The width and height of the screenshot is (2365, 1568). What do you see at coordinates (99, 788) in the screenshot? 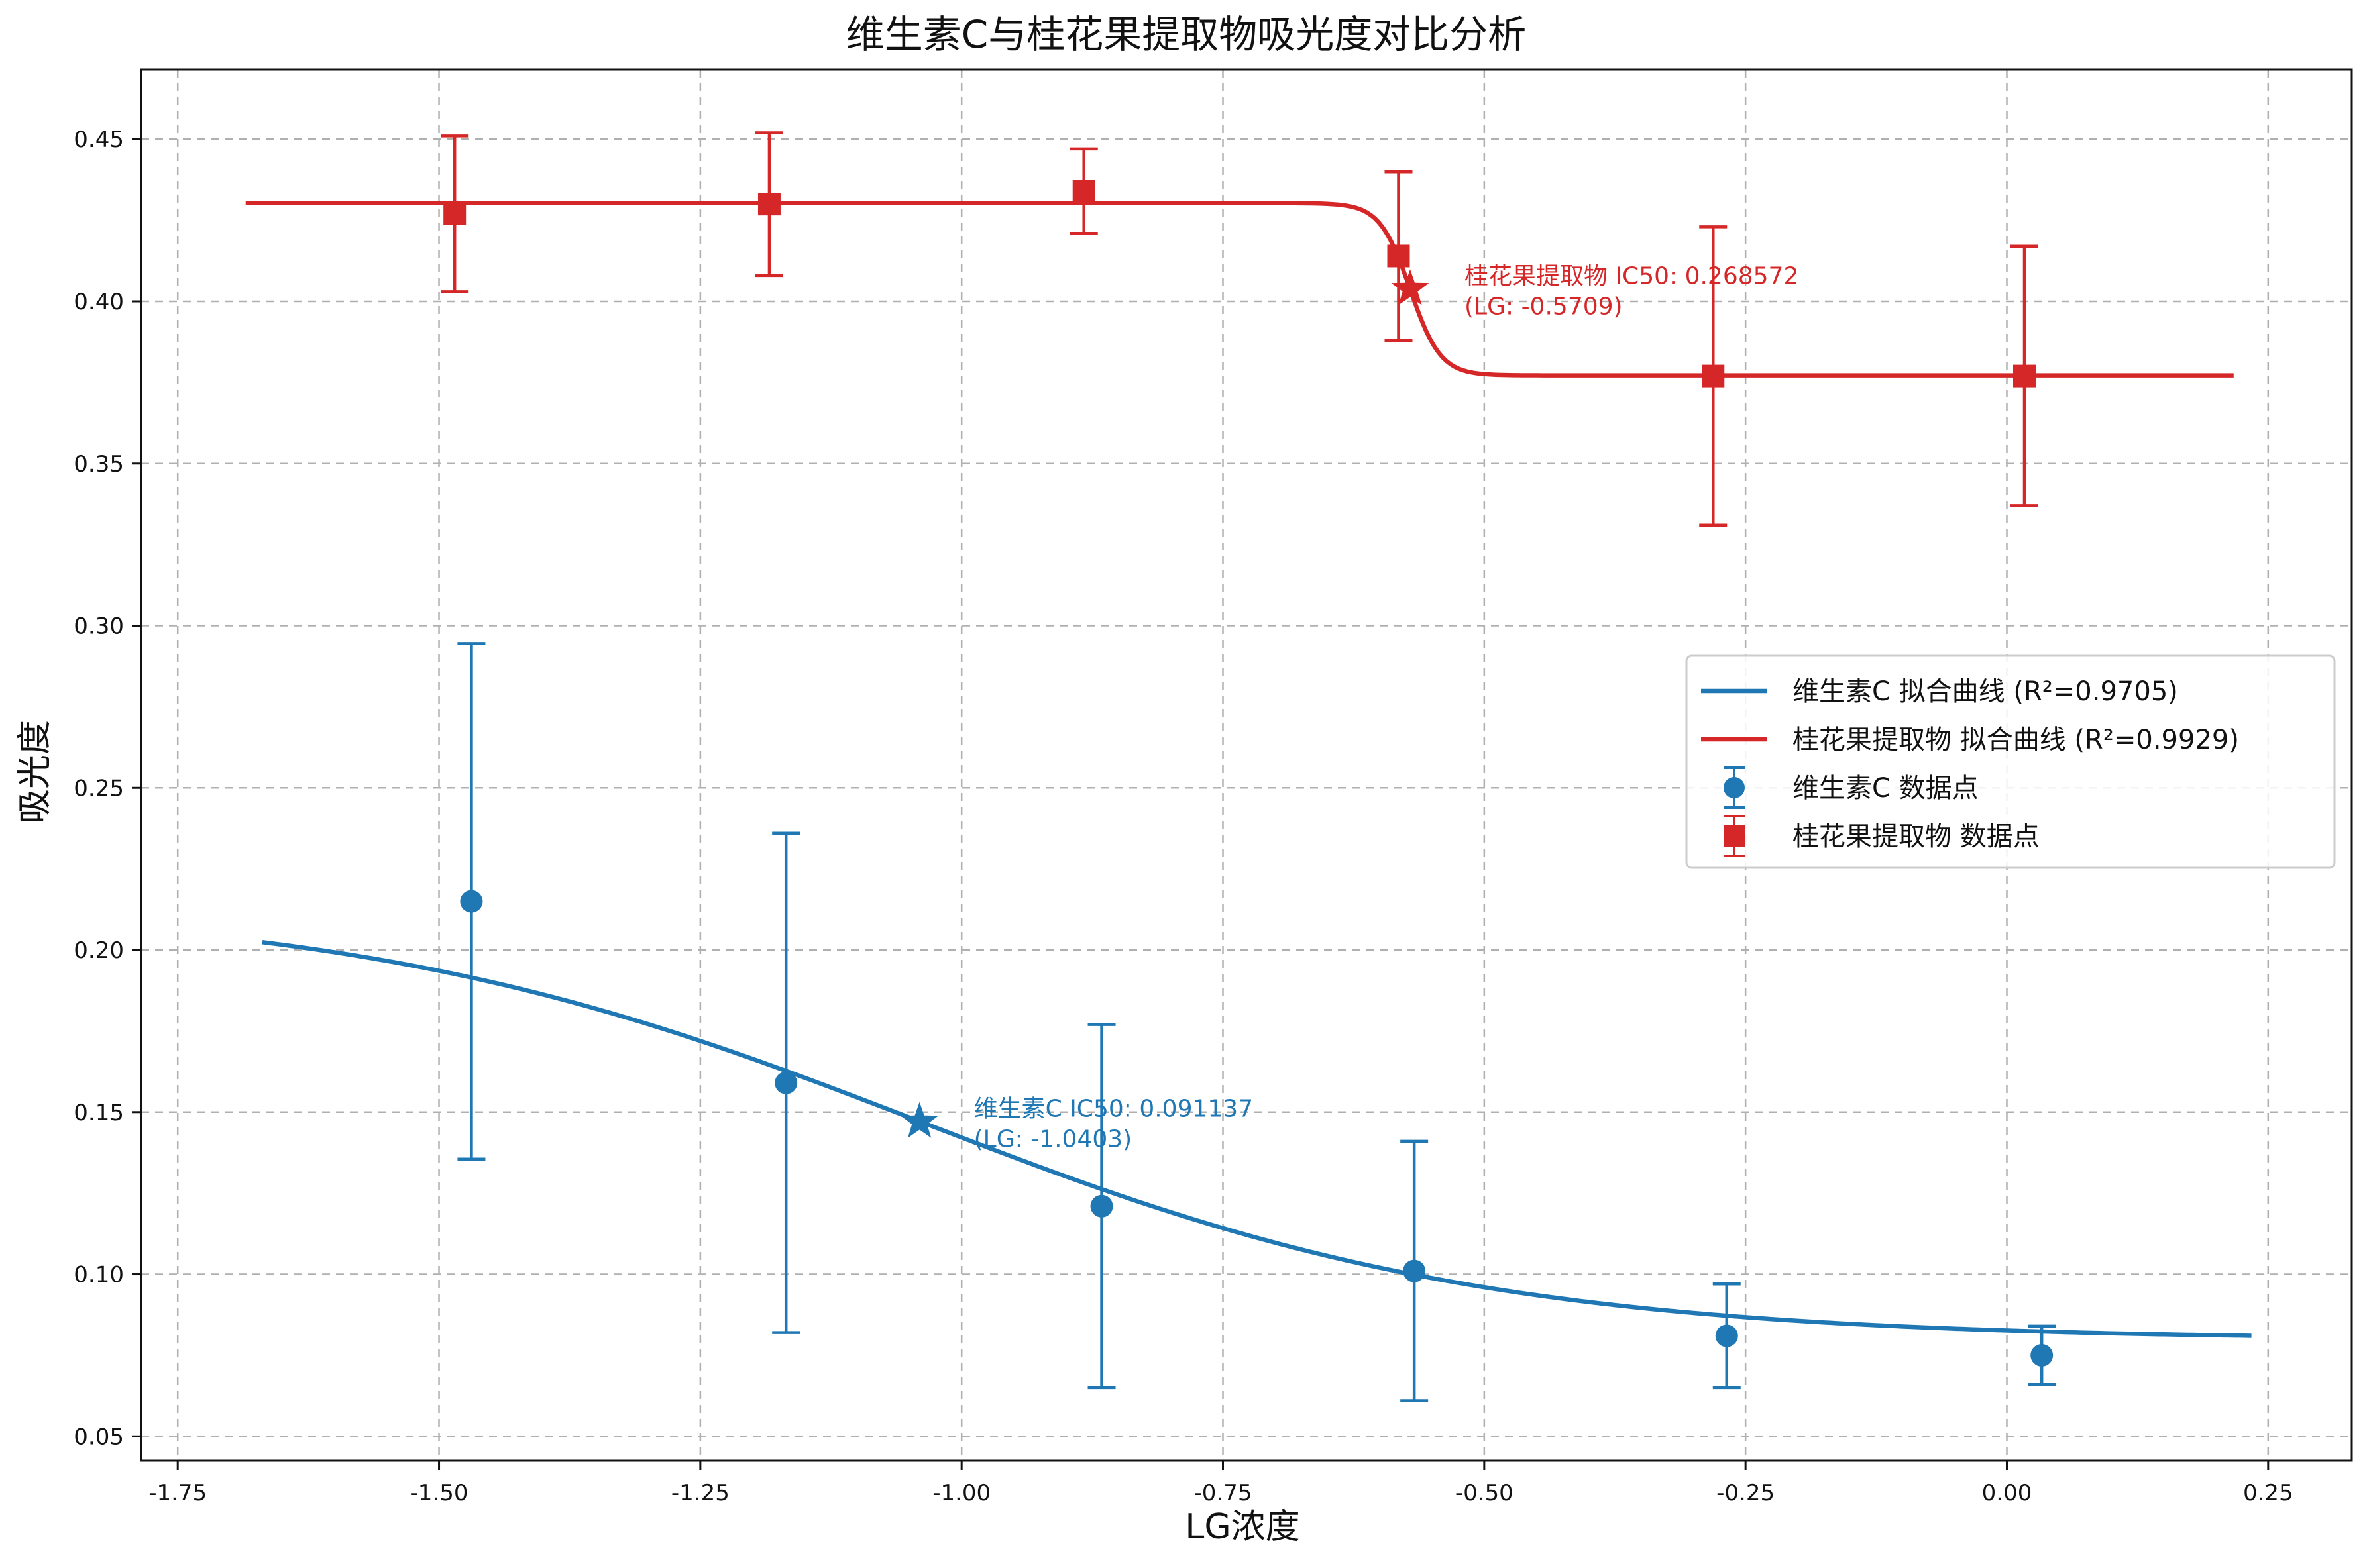
I see `y-tick-label: 0.25` at bounding box center [99, 788].